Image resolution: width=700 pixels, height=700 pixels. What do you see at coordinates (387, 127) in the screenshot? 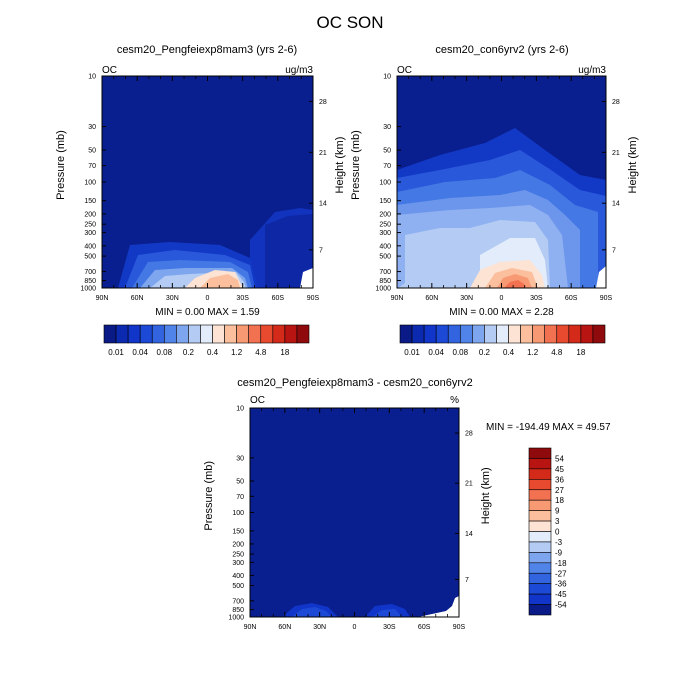
I see `pressure-tick-label: 30` at bounding box center [387, 127].